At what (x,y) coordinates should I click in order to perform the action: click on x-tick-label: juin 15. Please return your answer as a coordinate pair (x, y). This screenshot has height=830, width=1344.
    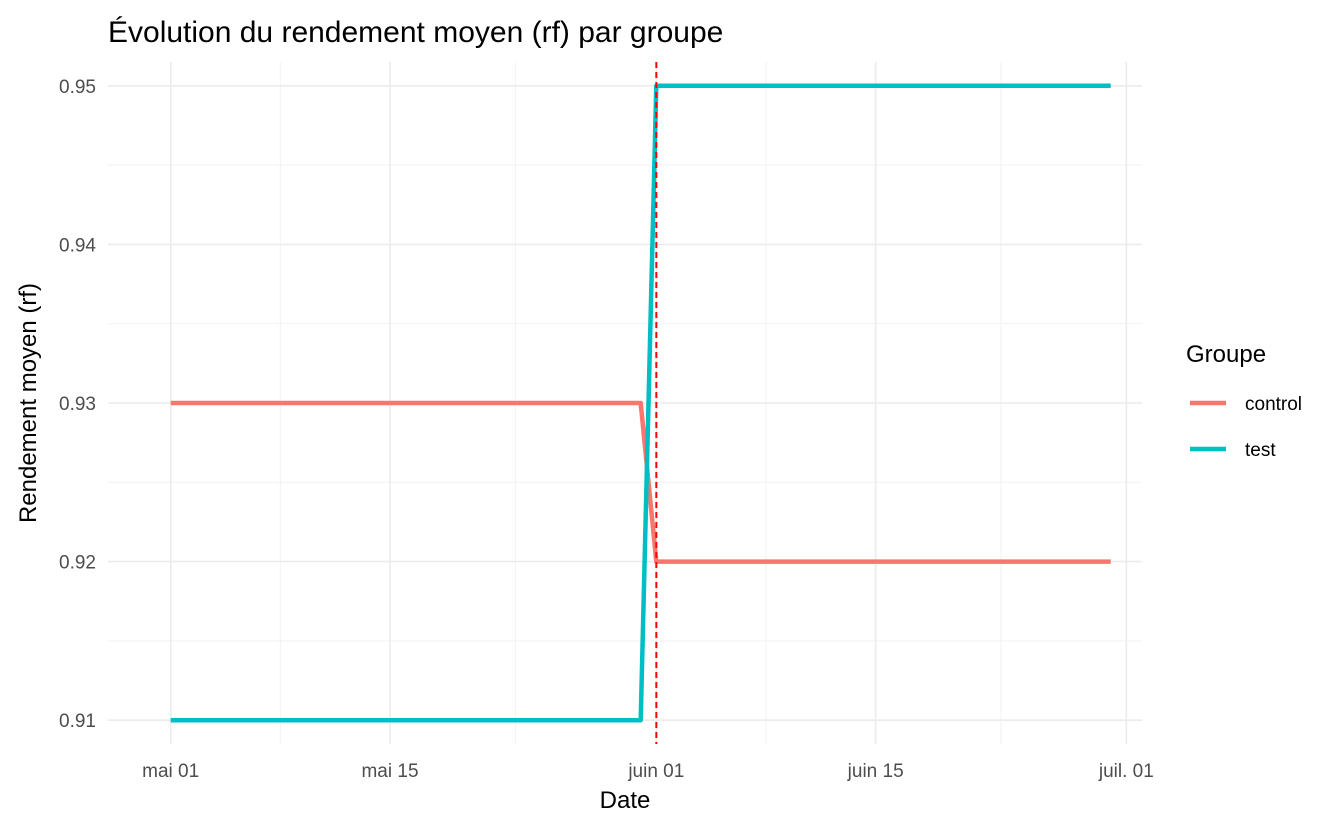
    Looking at the image, I should click on (875, 771).